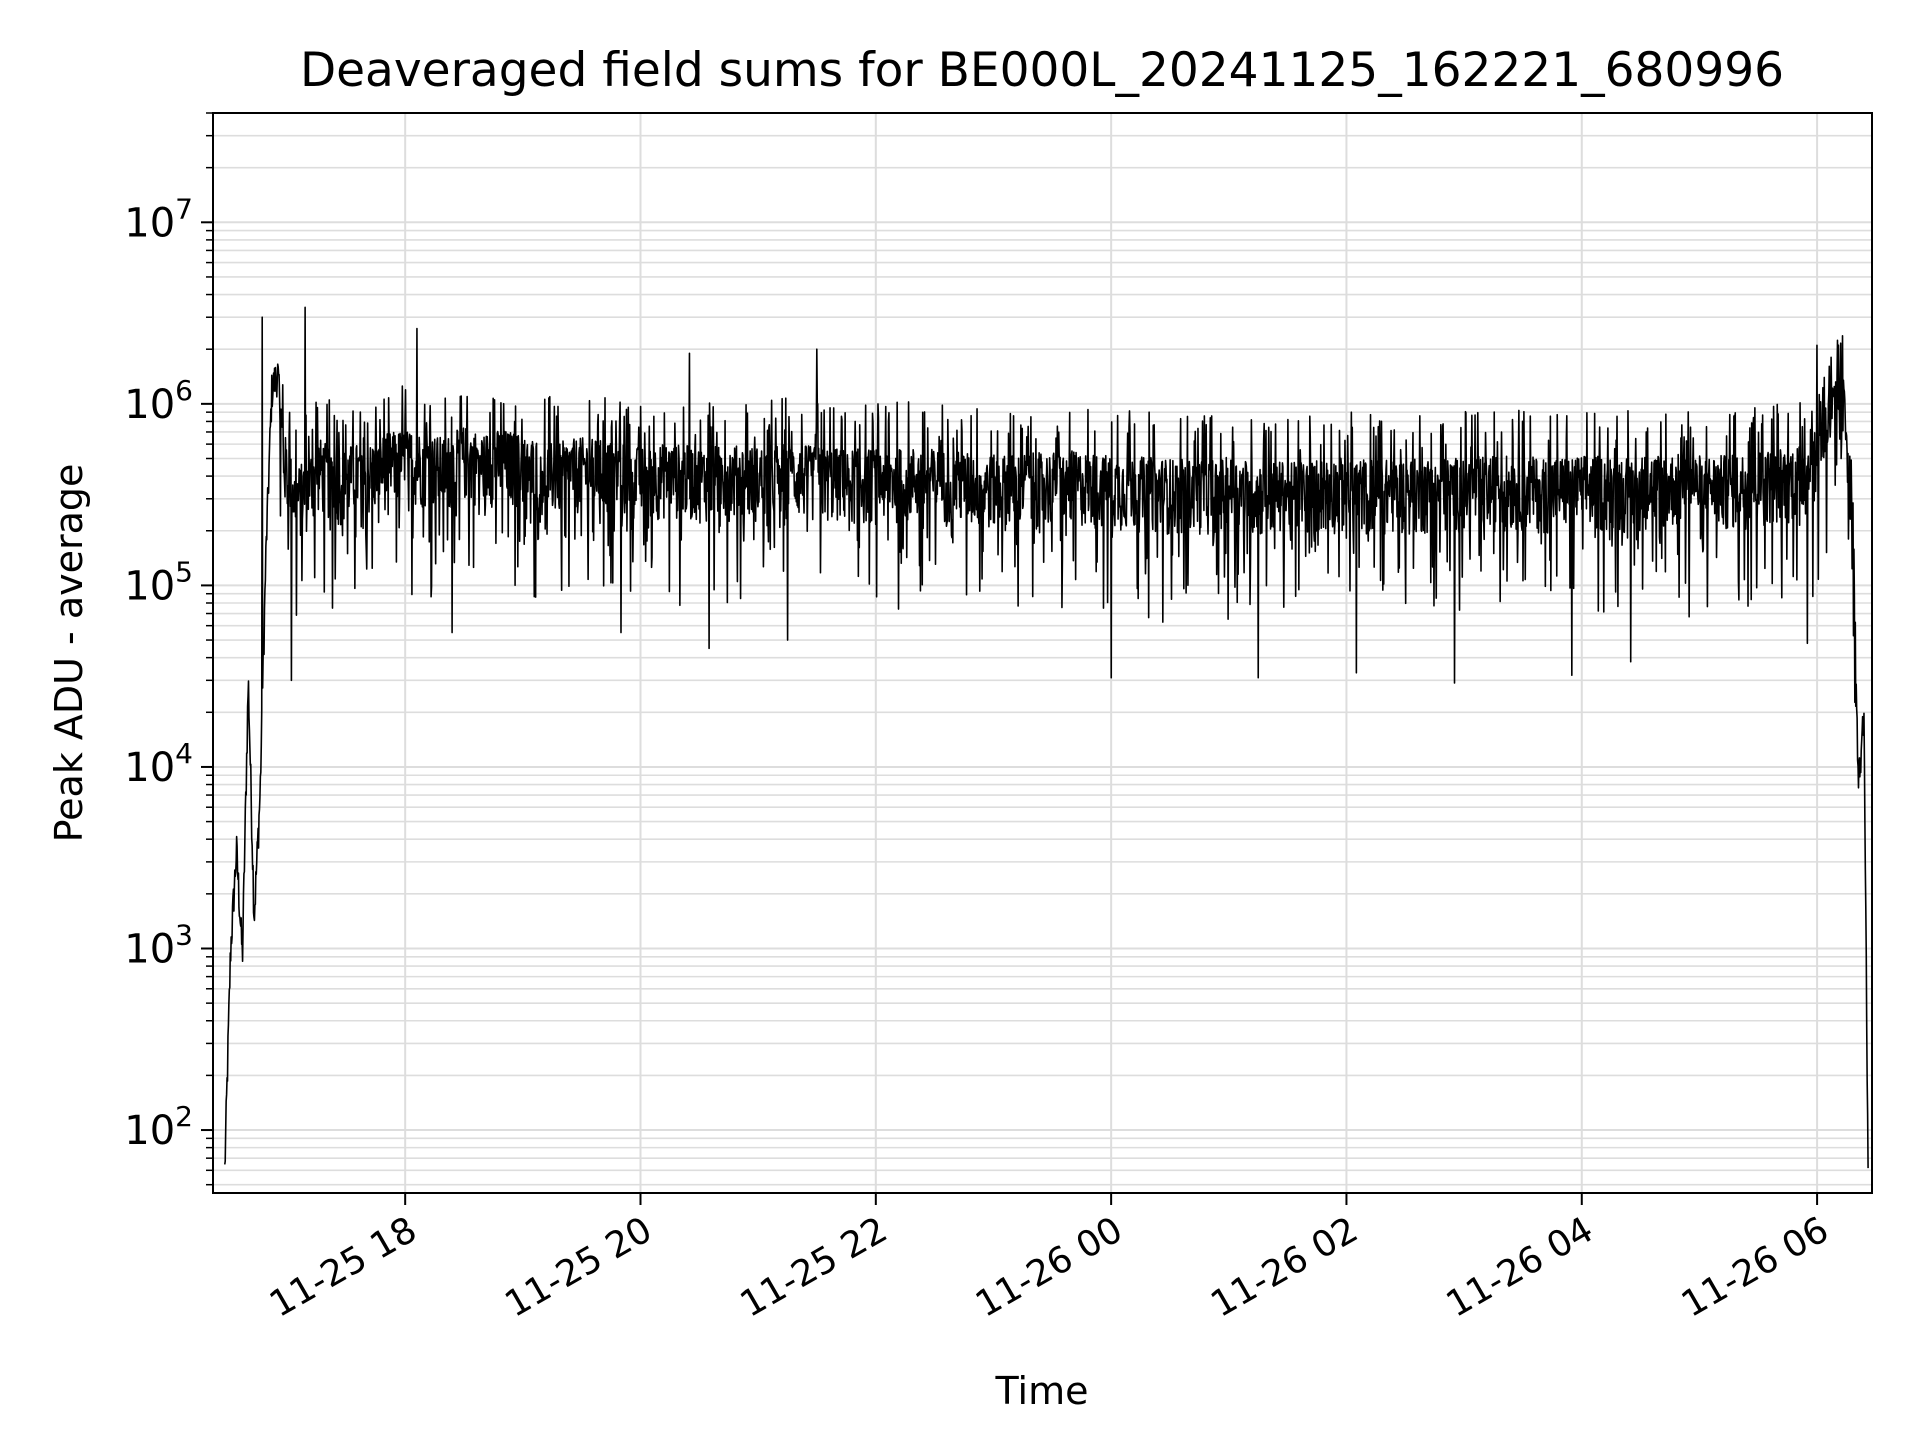  What do you see at coordinates (343, 1267) in the screenshot?
I see `x-tick-label: 11-25 18` at bounding box center [343, 1267].